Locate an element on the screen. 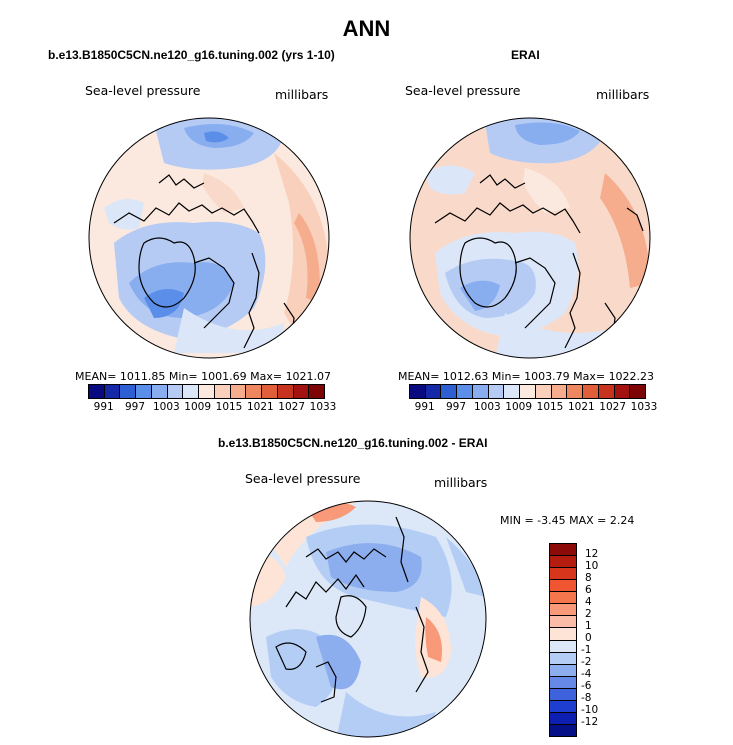  colorbar-tick-label: -6 is located at coordinates (586, 686).